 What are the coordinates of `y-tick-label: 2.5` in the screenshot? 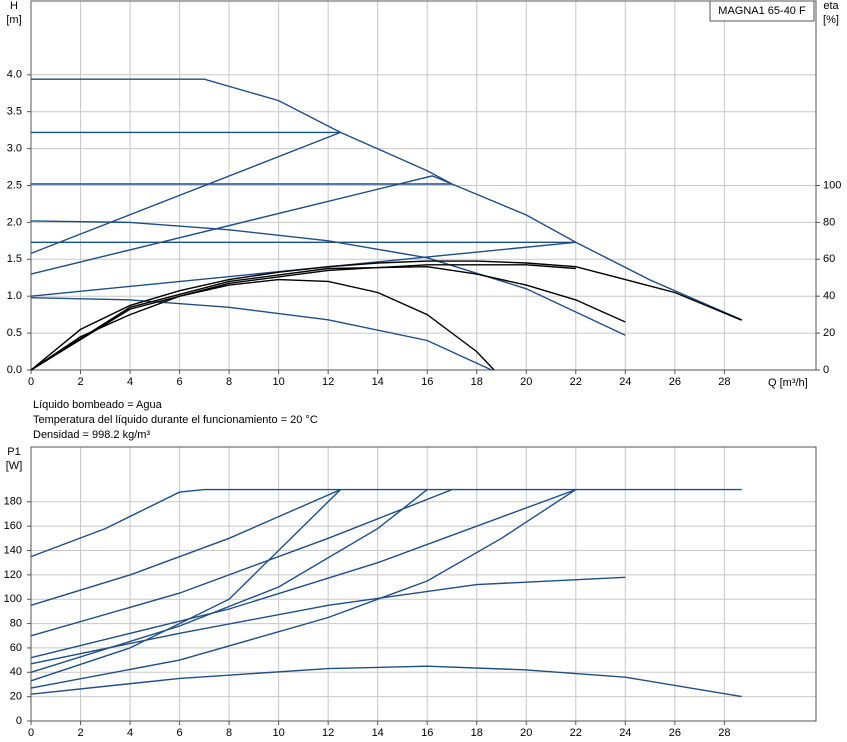 It's located at (14, 185).